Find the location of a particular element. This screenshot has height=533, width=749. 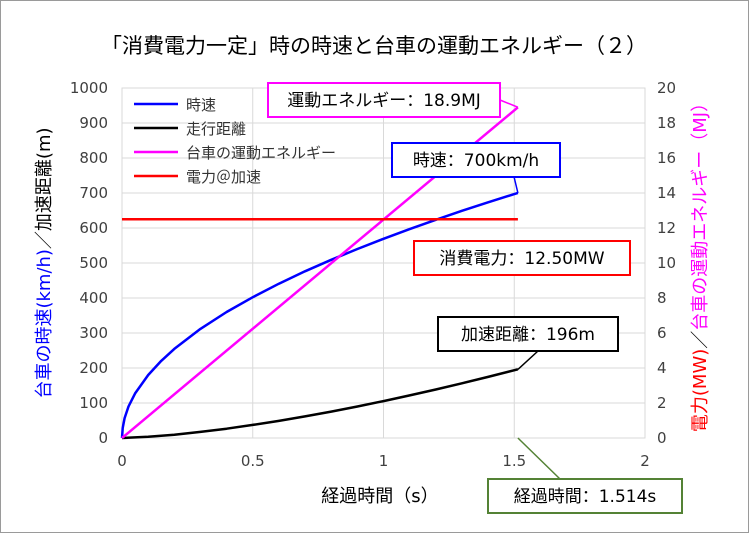

y-axis-label-left-part: 台車の時速(km/h) is located at coordinates (44, 323).